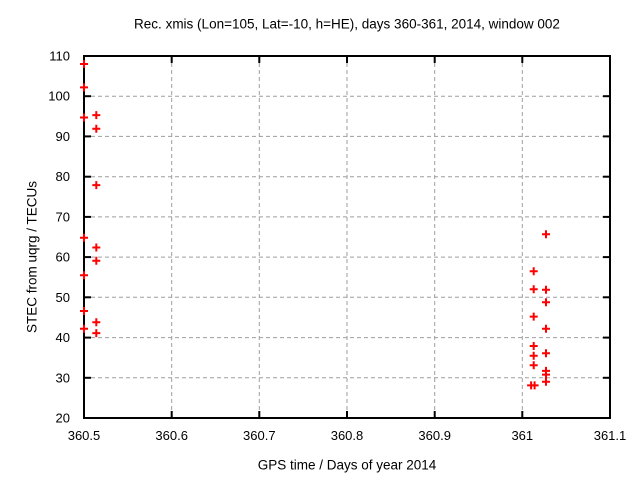 This screenshot has width=640, height=480. I want to click on x-tick-label: 360.5, so click(84, 435).